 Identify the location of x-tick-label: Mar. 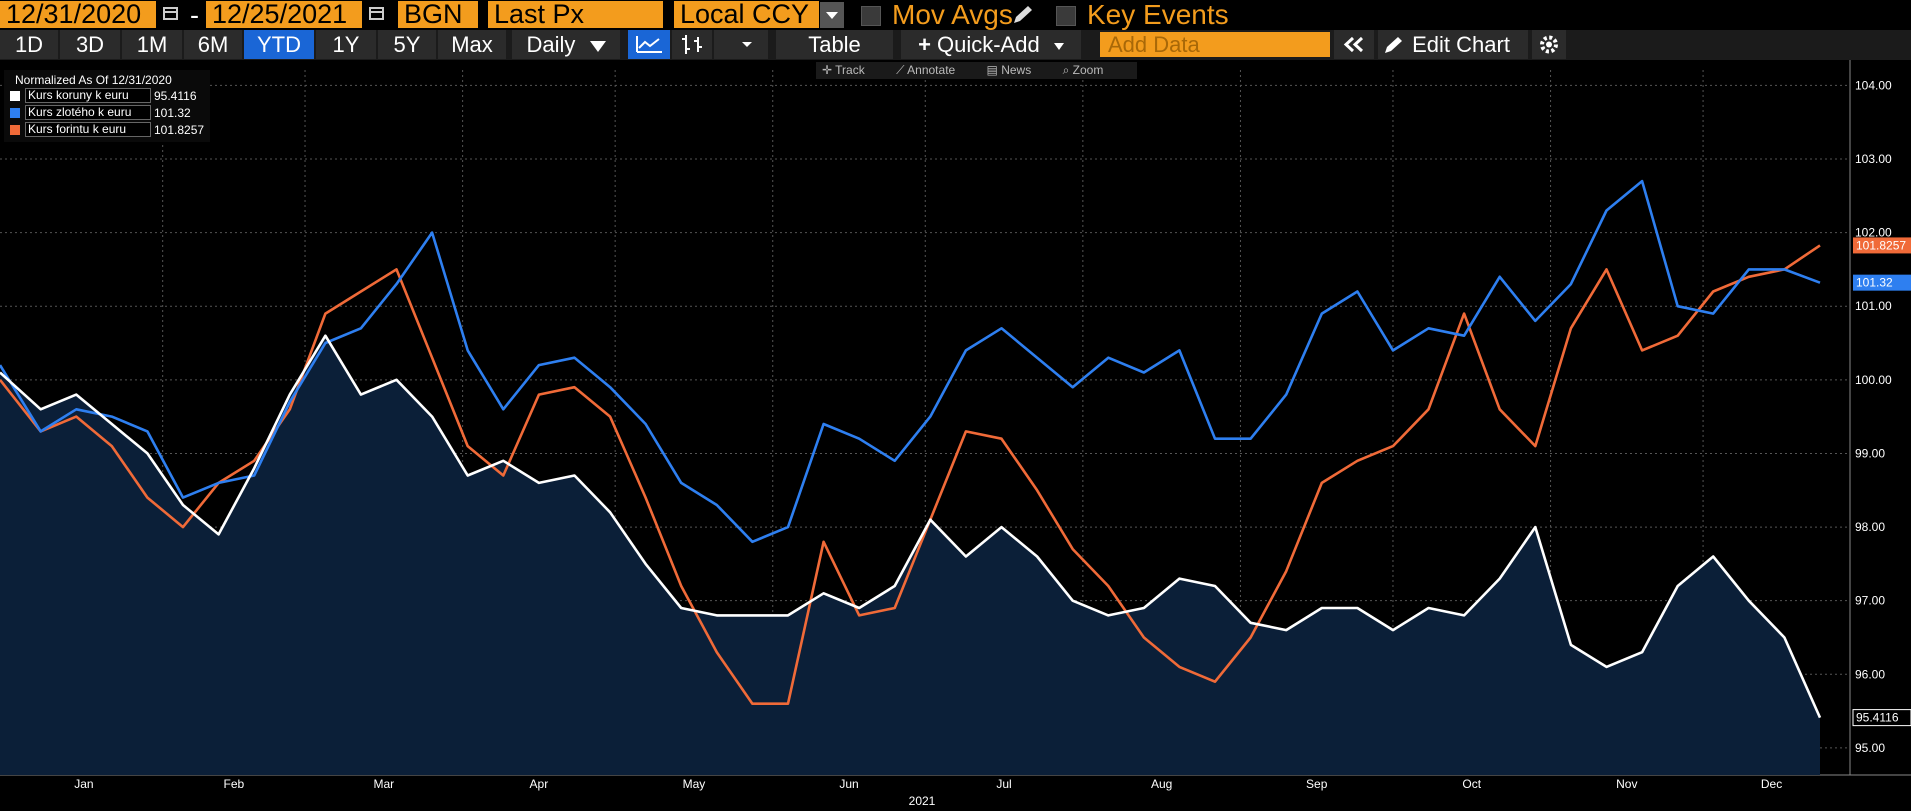
(383, 784).